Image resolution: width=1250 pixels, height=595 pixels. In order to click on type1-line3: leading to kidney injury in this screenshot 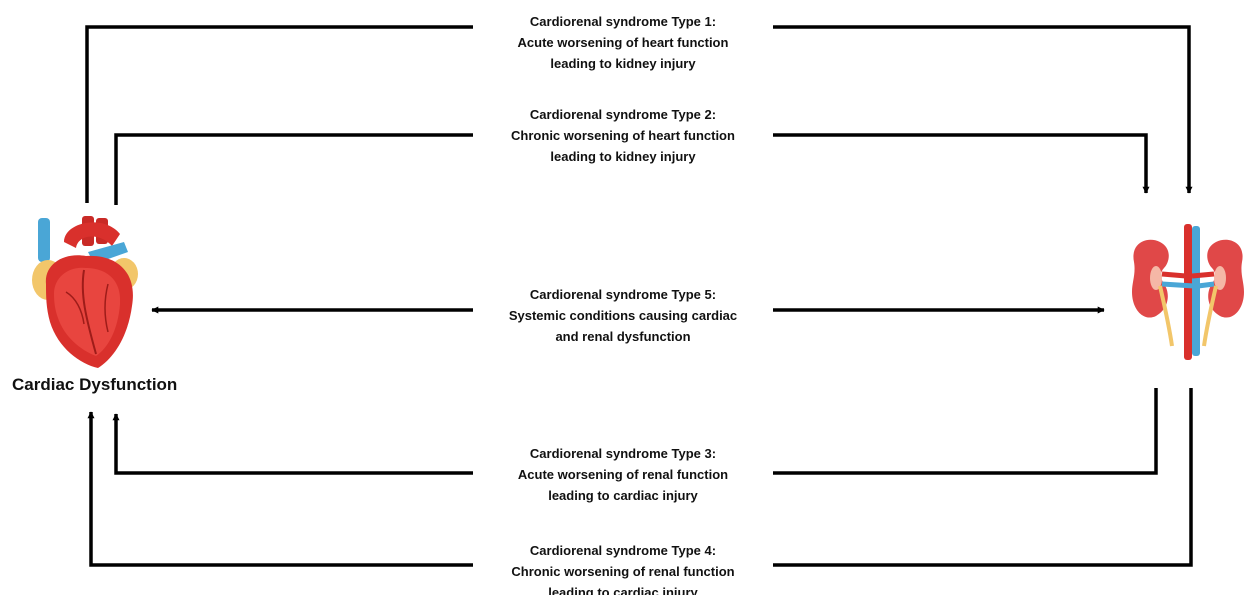, I will do `click(623, 63)`.